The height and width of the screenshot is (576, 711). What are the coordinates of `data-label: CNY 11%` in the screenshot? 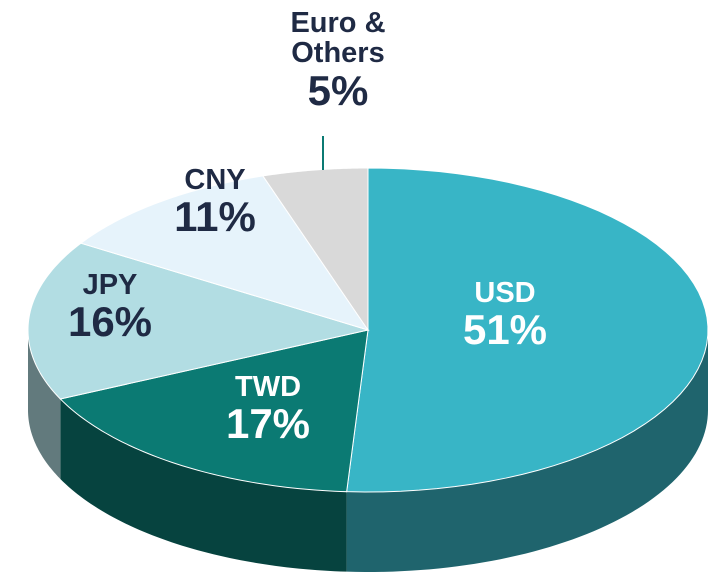 It's located at (215, 202).